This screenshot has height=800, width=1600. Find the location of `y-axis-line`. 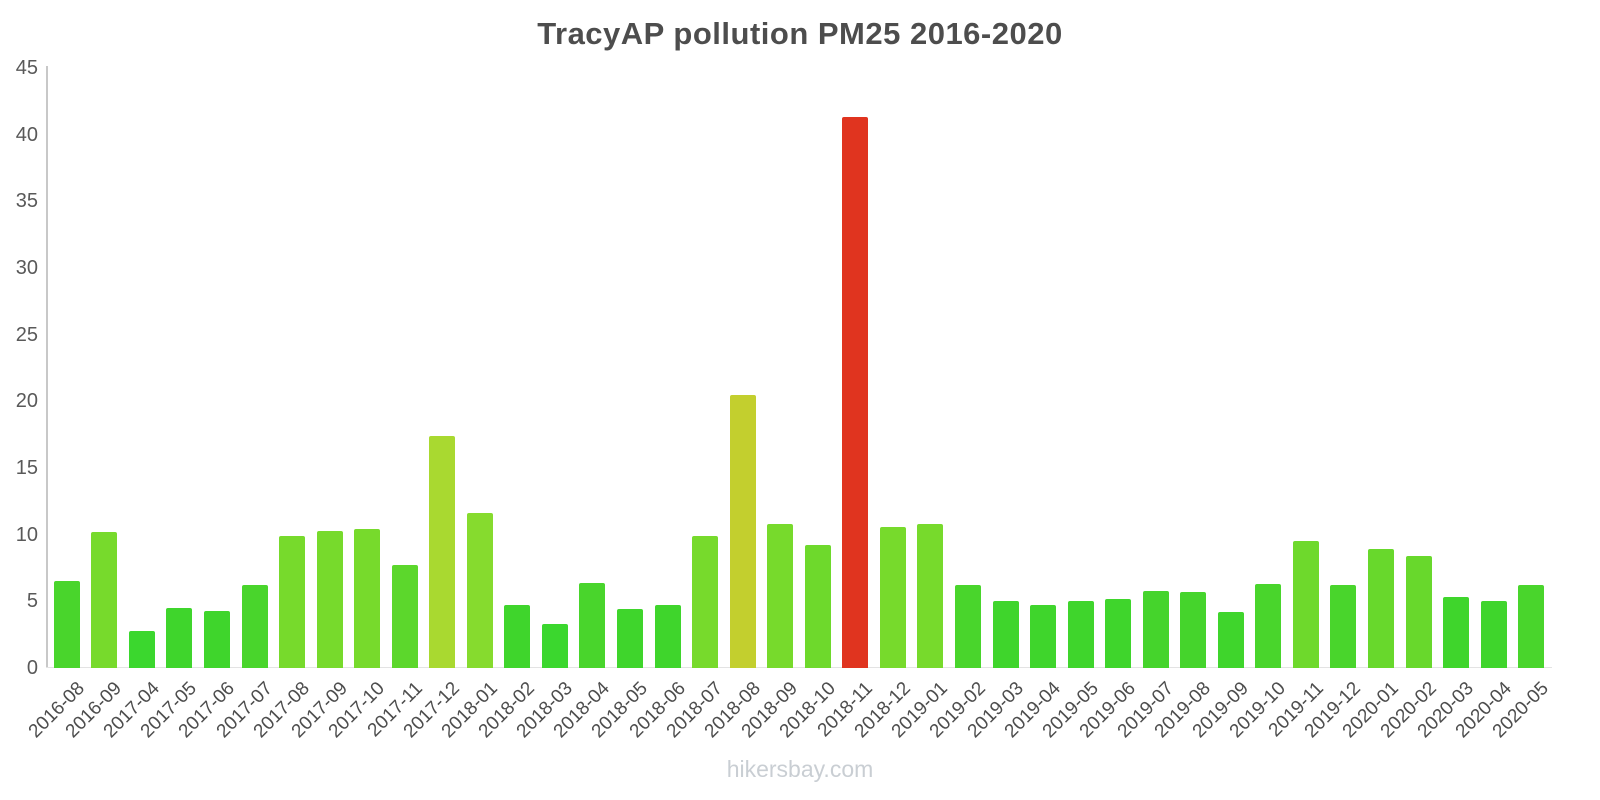

y-axis-line is located at coordinates (47, 367).